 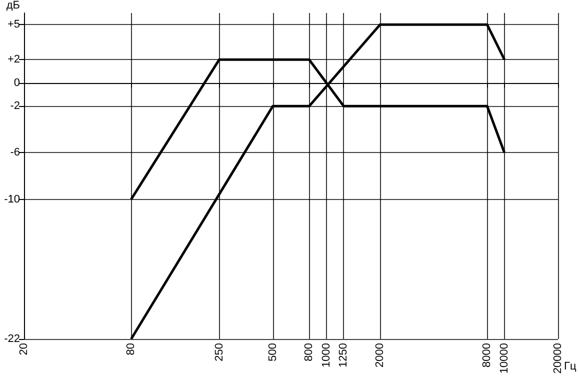 I want to click on x-tick-label: 500, so click(x=272, y=352).